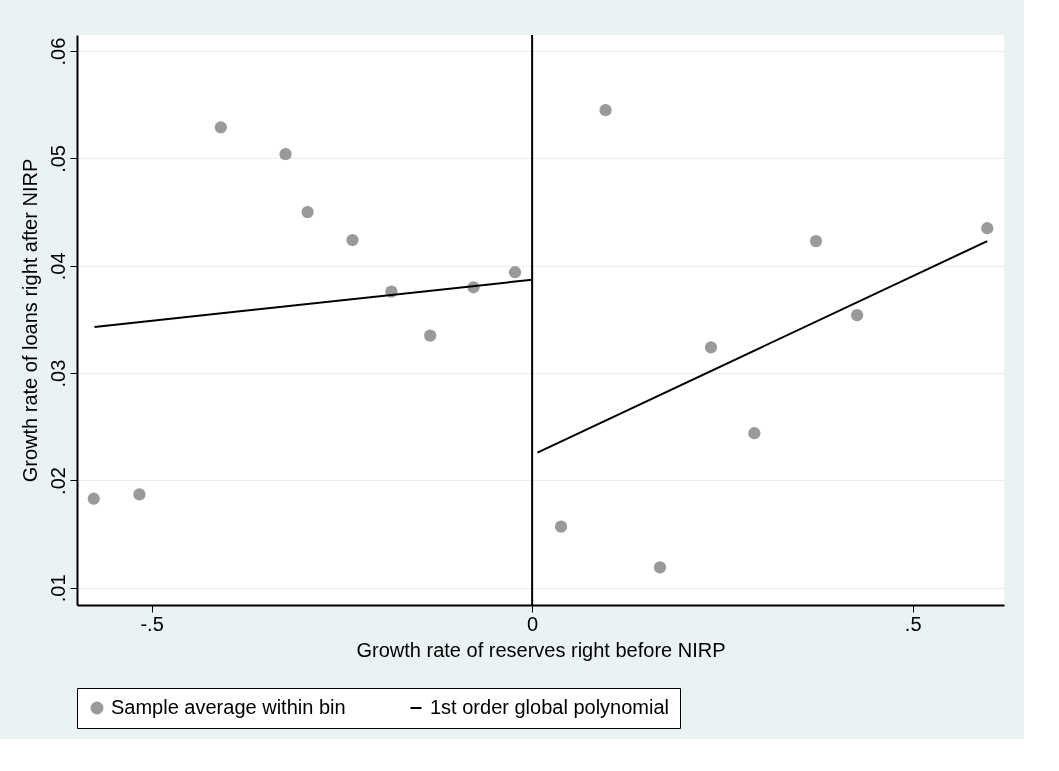  What do you see at coordinates (228, 707) in the screenshot?
I see `legend-label: Sample average within bin` at bounding box center [228, 707].